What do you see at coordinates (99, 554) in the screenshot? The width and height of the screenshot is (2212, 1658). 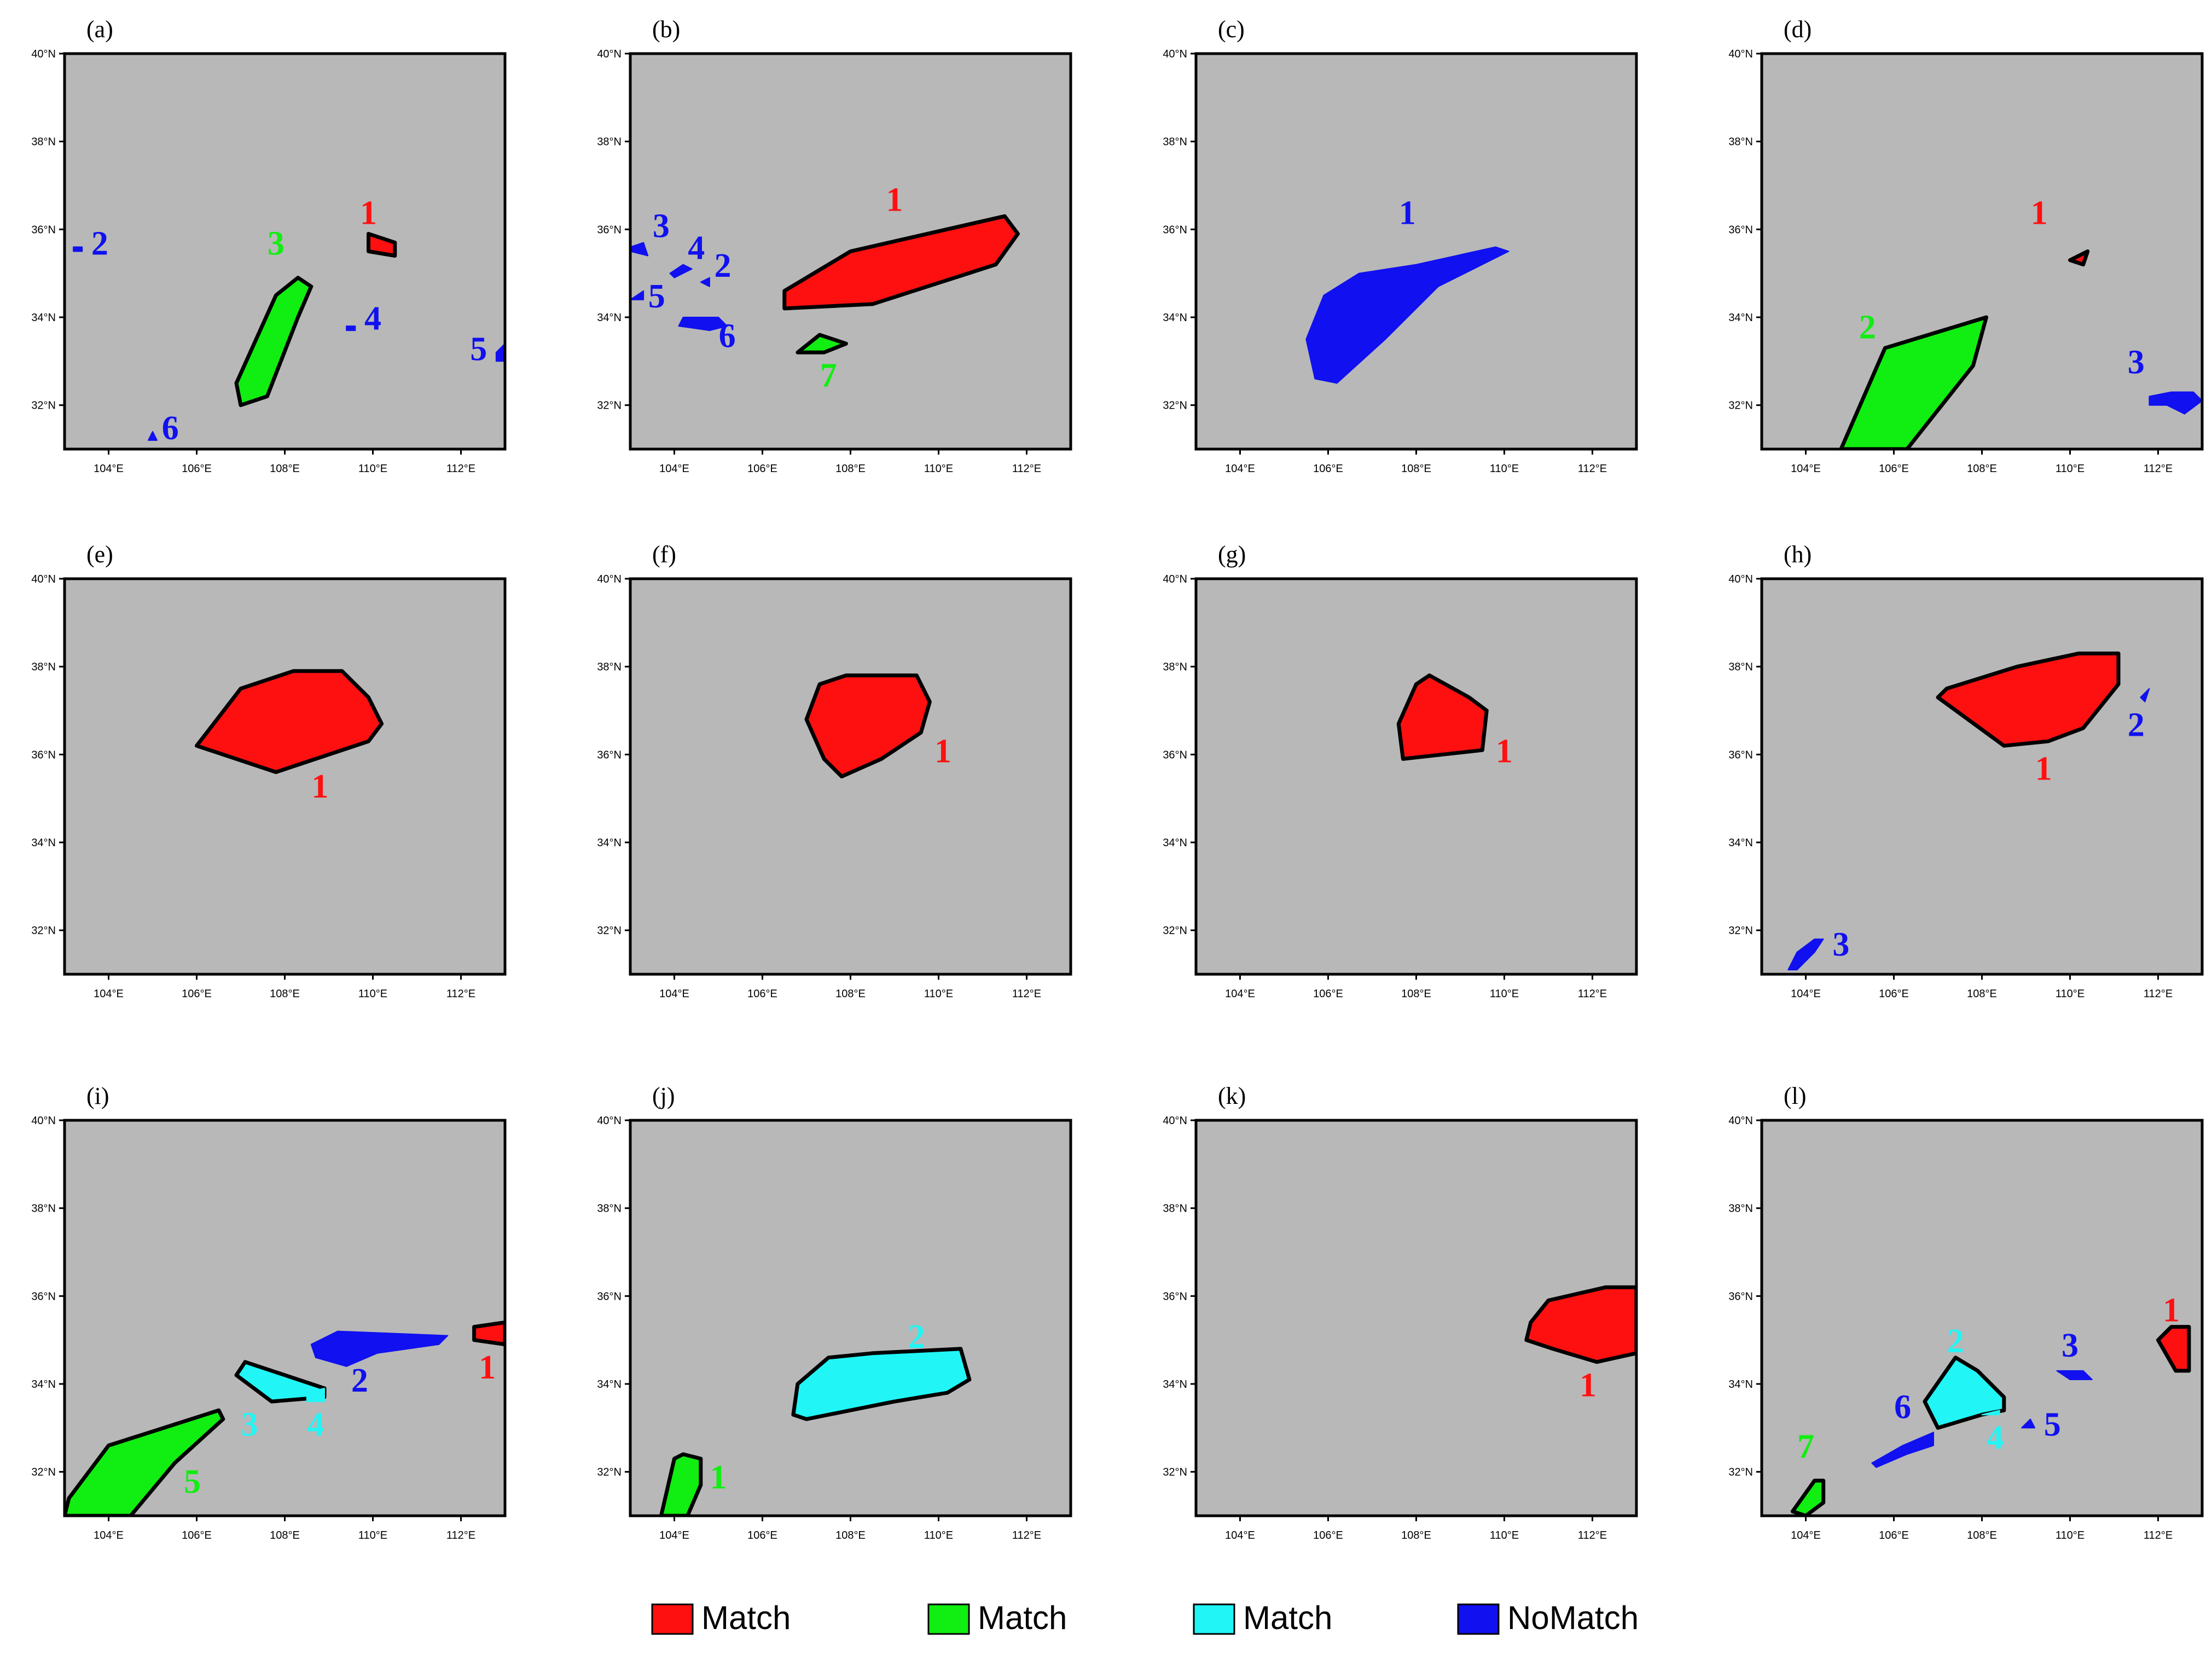 I see `panel-letter: (e)` at bounding box center [99, 554].